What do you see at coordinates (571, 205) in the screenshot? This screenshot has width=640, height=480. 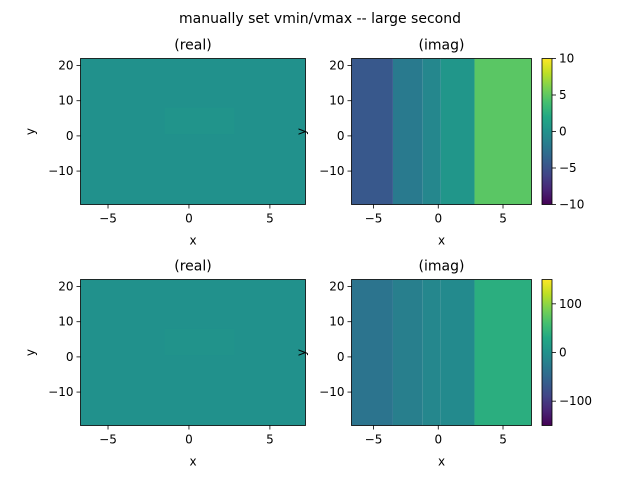 I see `colorbar-tick-label: −10` at bounding box center [571, 205].